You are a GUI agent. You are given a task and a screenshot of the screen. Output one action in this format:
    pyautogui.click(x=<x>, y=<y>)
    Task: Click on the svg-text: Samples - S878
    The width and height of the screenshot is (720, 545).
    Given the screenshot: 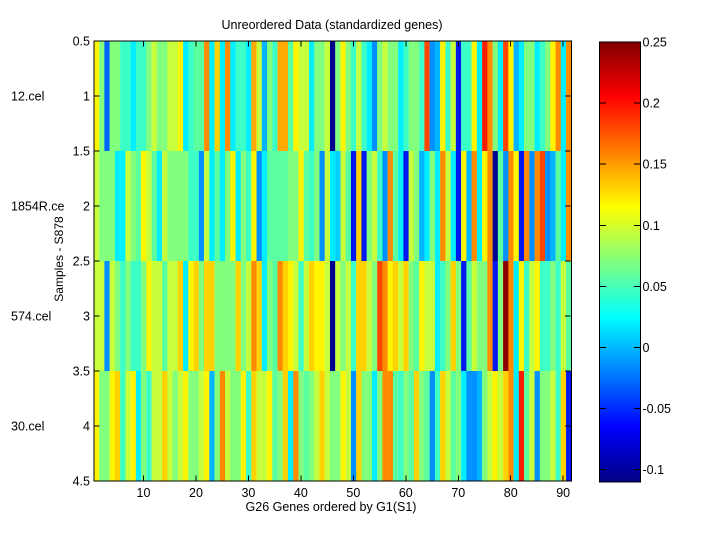 What is the action you would take?
    pyautogui.click(x=59, y=259)
    